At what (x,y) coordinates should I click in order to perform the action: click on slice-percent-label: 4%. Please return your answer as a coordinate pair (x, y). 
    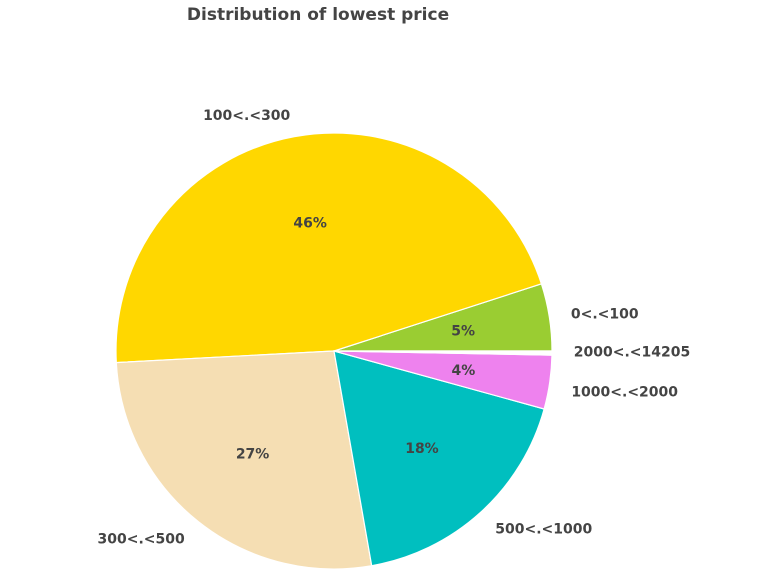
    Looking at the image, I should click on (464, 371).